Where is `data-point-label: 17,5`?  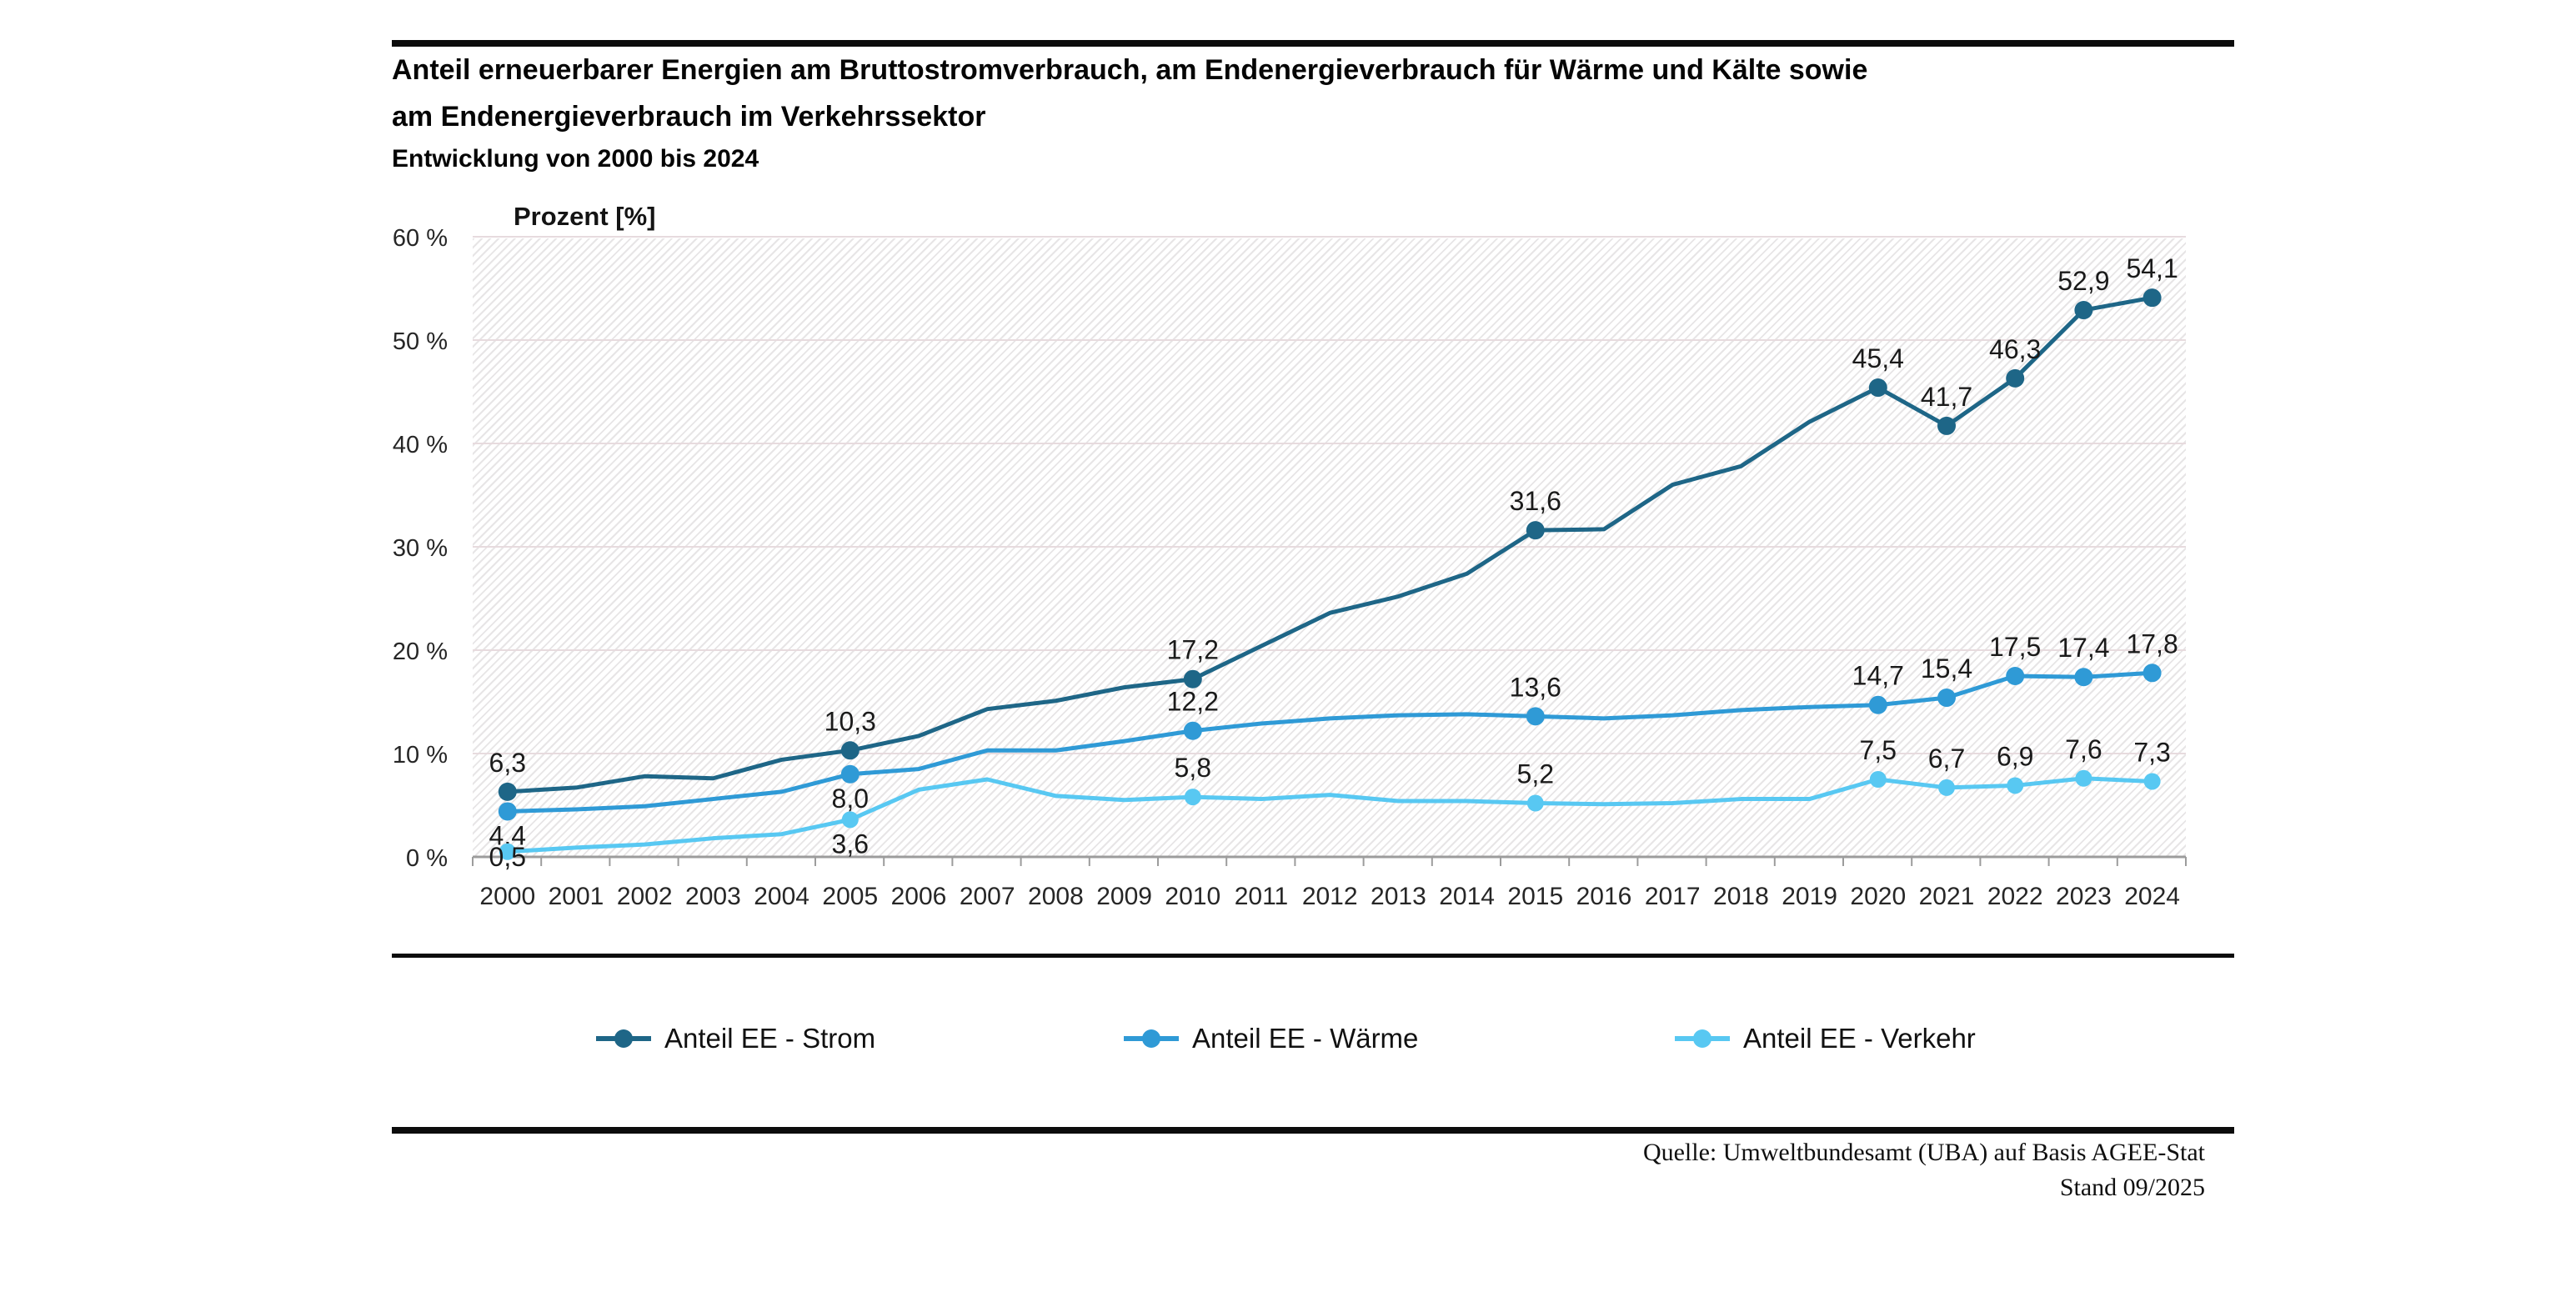
data-point-label: 17,5 is located at coordinates (2015, 647).